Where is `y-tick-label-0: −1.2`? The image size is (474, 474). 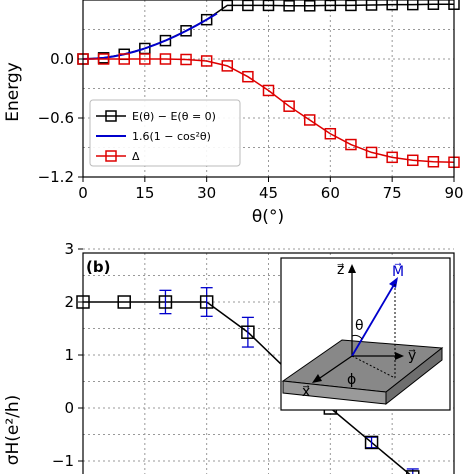
y-tick-label-0: −1.2 is located at coordinates (56, 177).